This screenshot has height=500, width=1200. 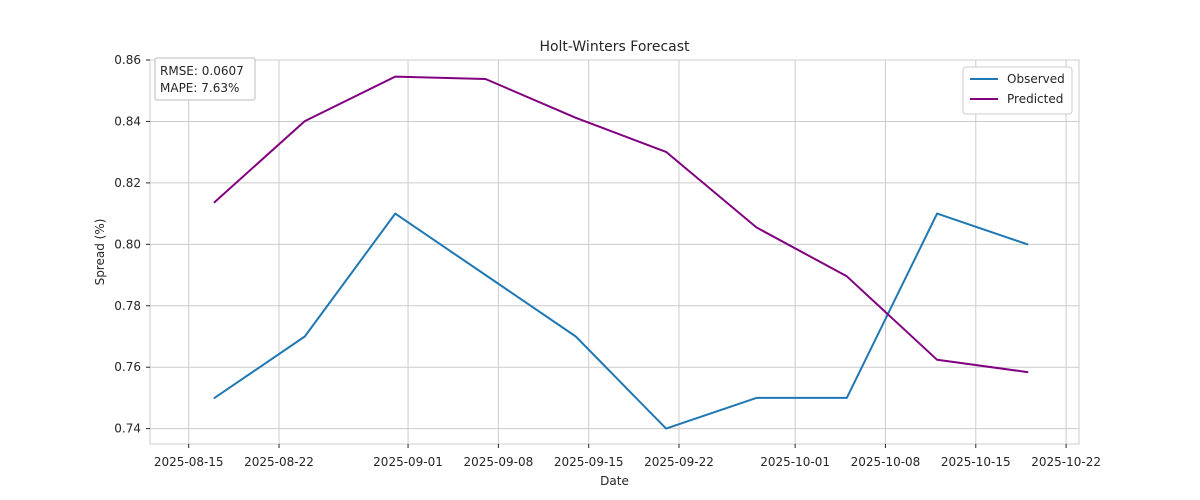 I want to click on x-tick-label: 2025-09-08, so click(x=499, y=462).